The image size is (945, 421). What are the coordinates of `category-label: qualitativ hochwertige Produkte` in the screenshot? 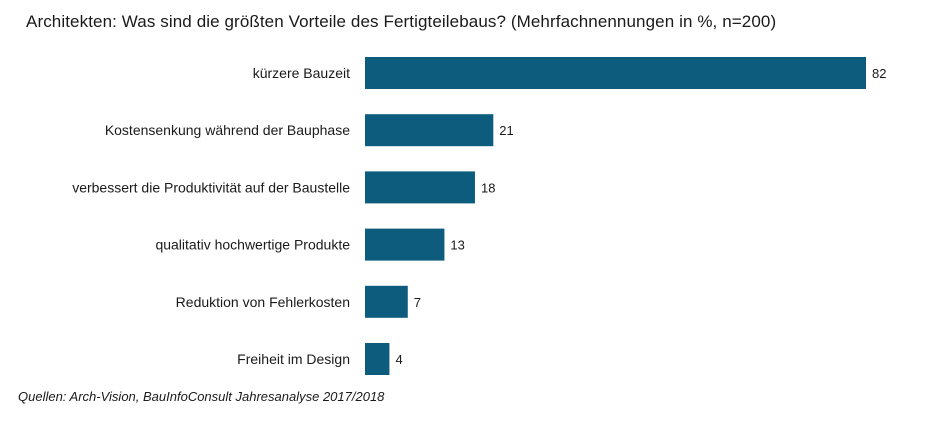 It's located at (252, 245).